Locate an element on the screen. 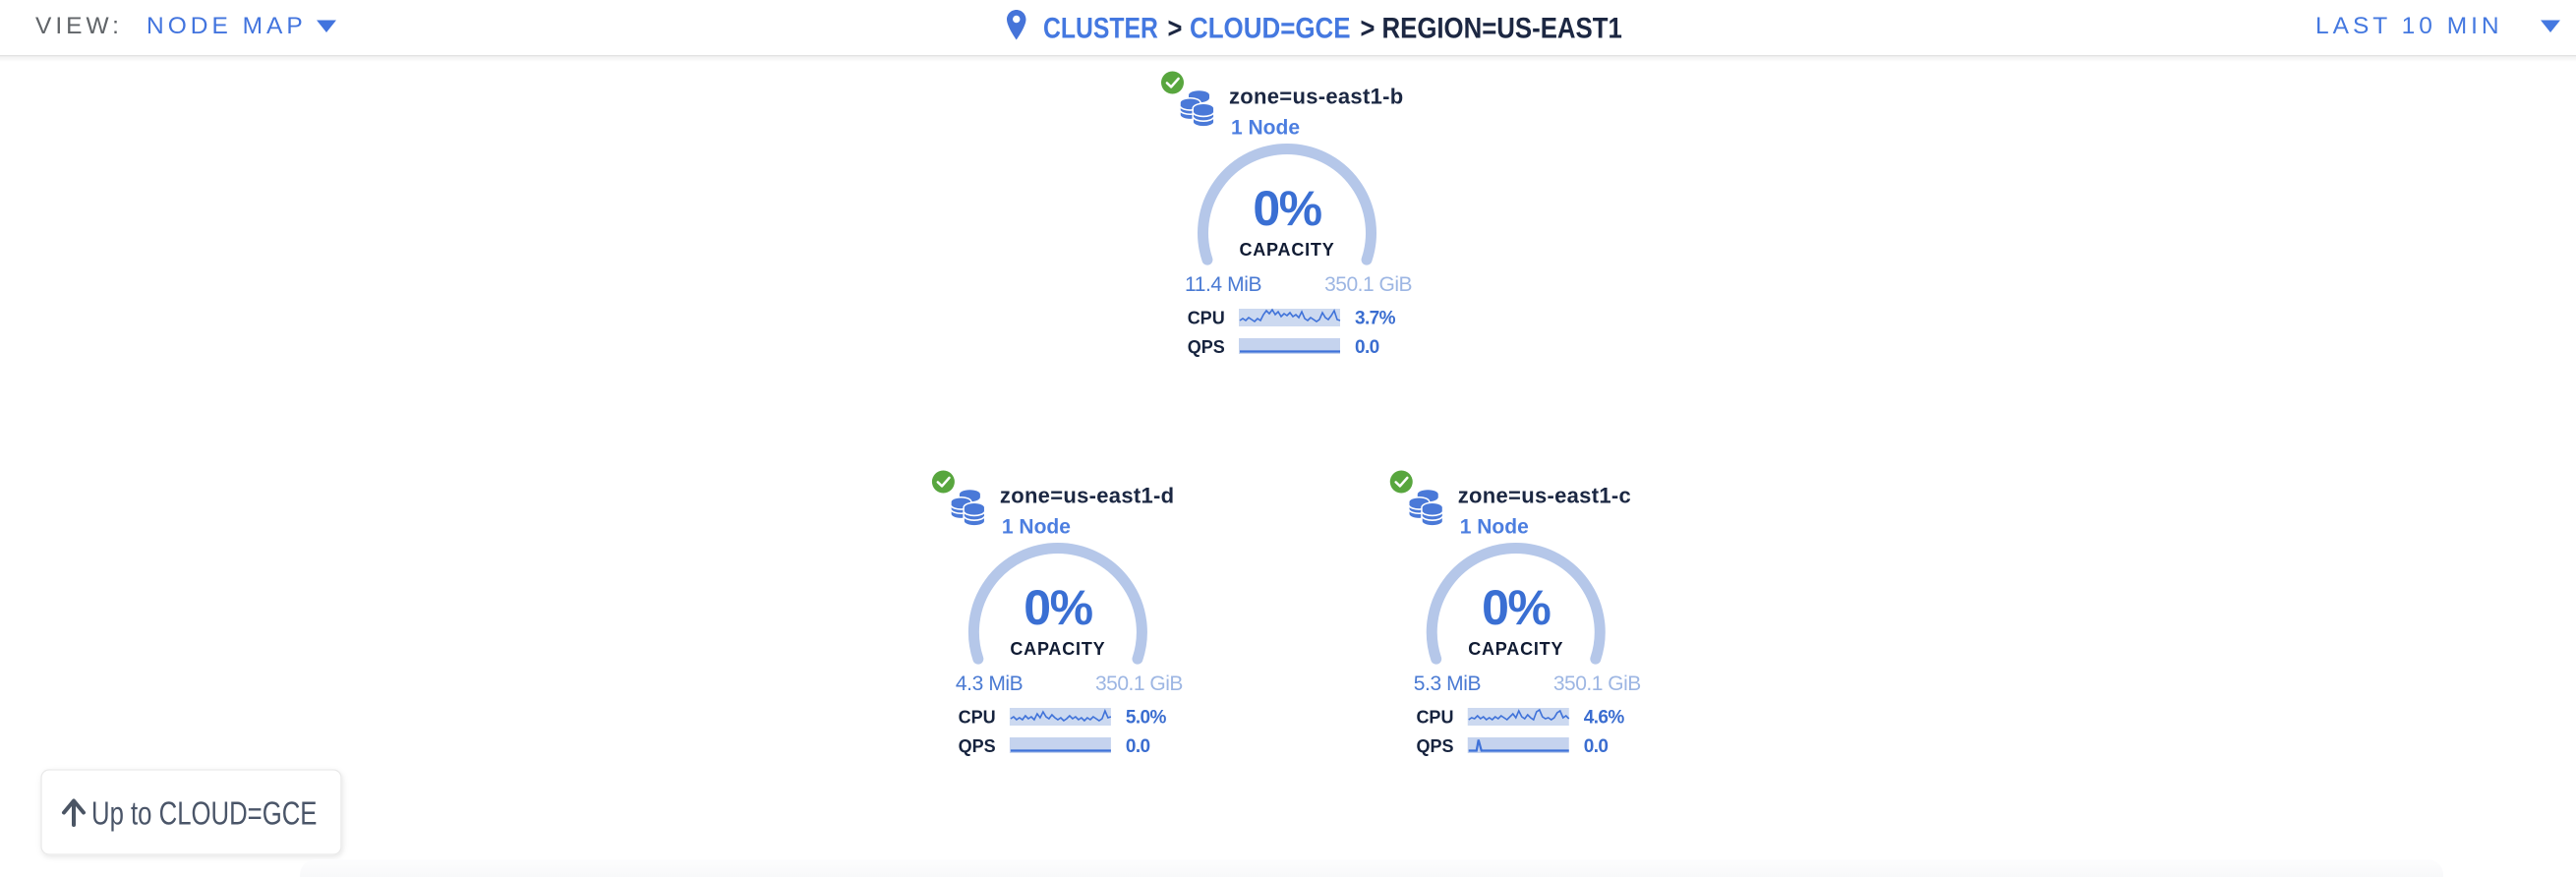 Image resolution: width=2576 pixels, height=877 pixels. svg-text: LAST 10 MIN is located at coordinates (2409, 26).